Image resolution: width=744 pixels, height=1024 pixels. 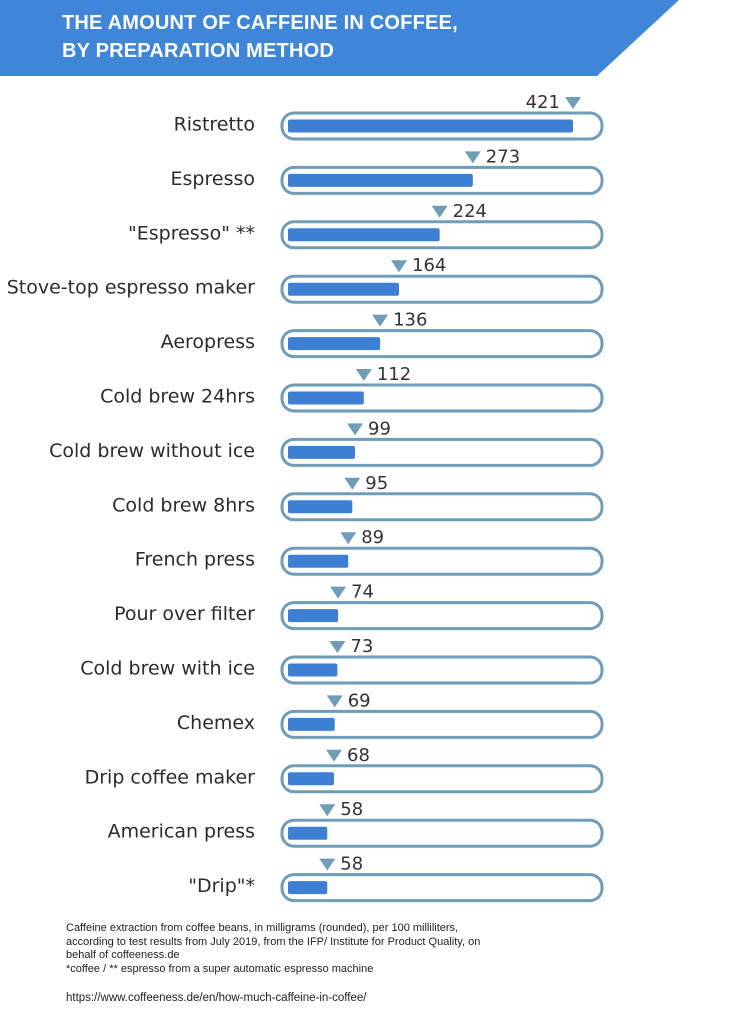 I want to click on bar-row: Drip coffee maker 68, so click(x=344, y=769).